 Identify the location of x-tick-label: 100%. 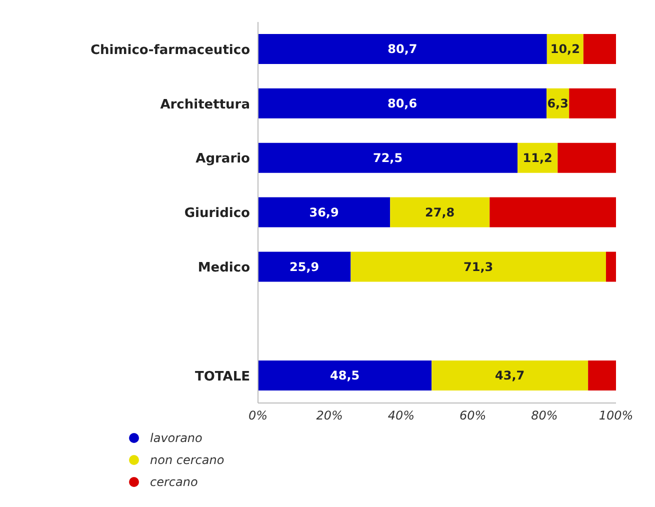
(616, 415).